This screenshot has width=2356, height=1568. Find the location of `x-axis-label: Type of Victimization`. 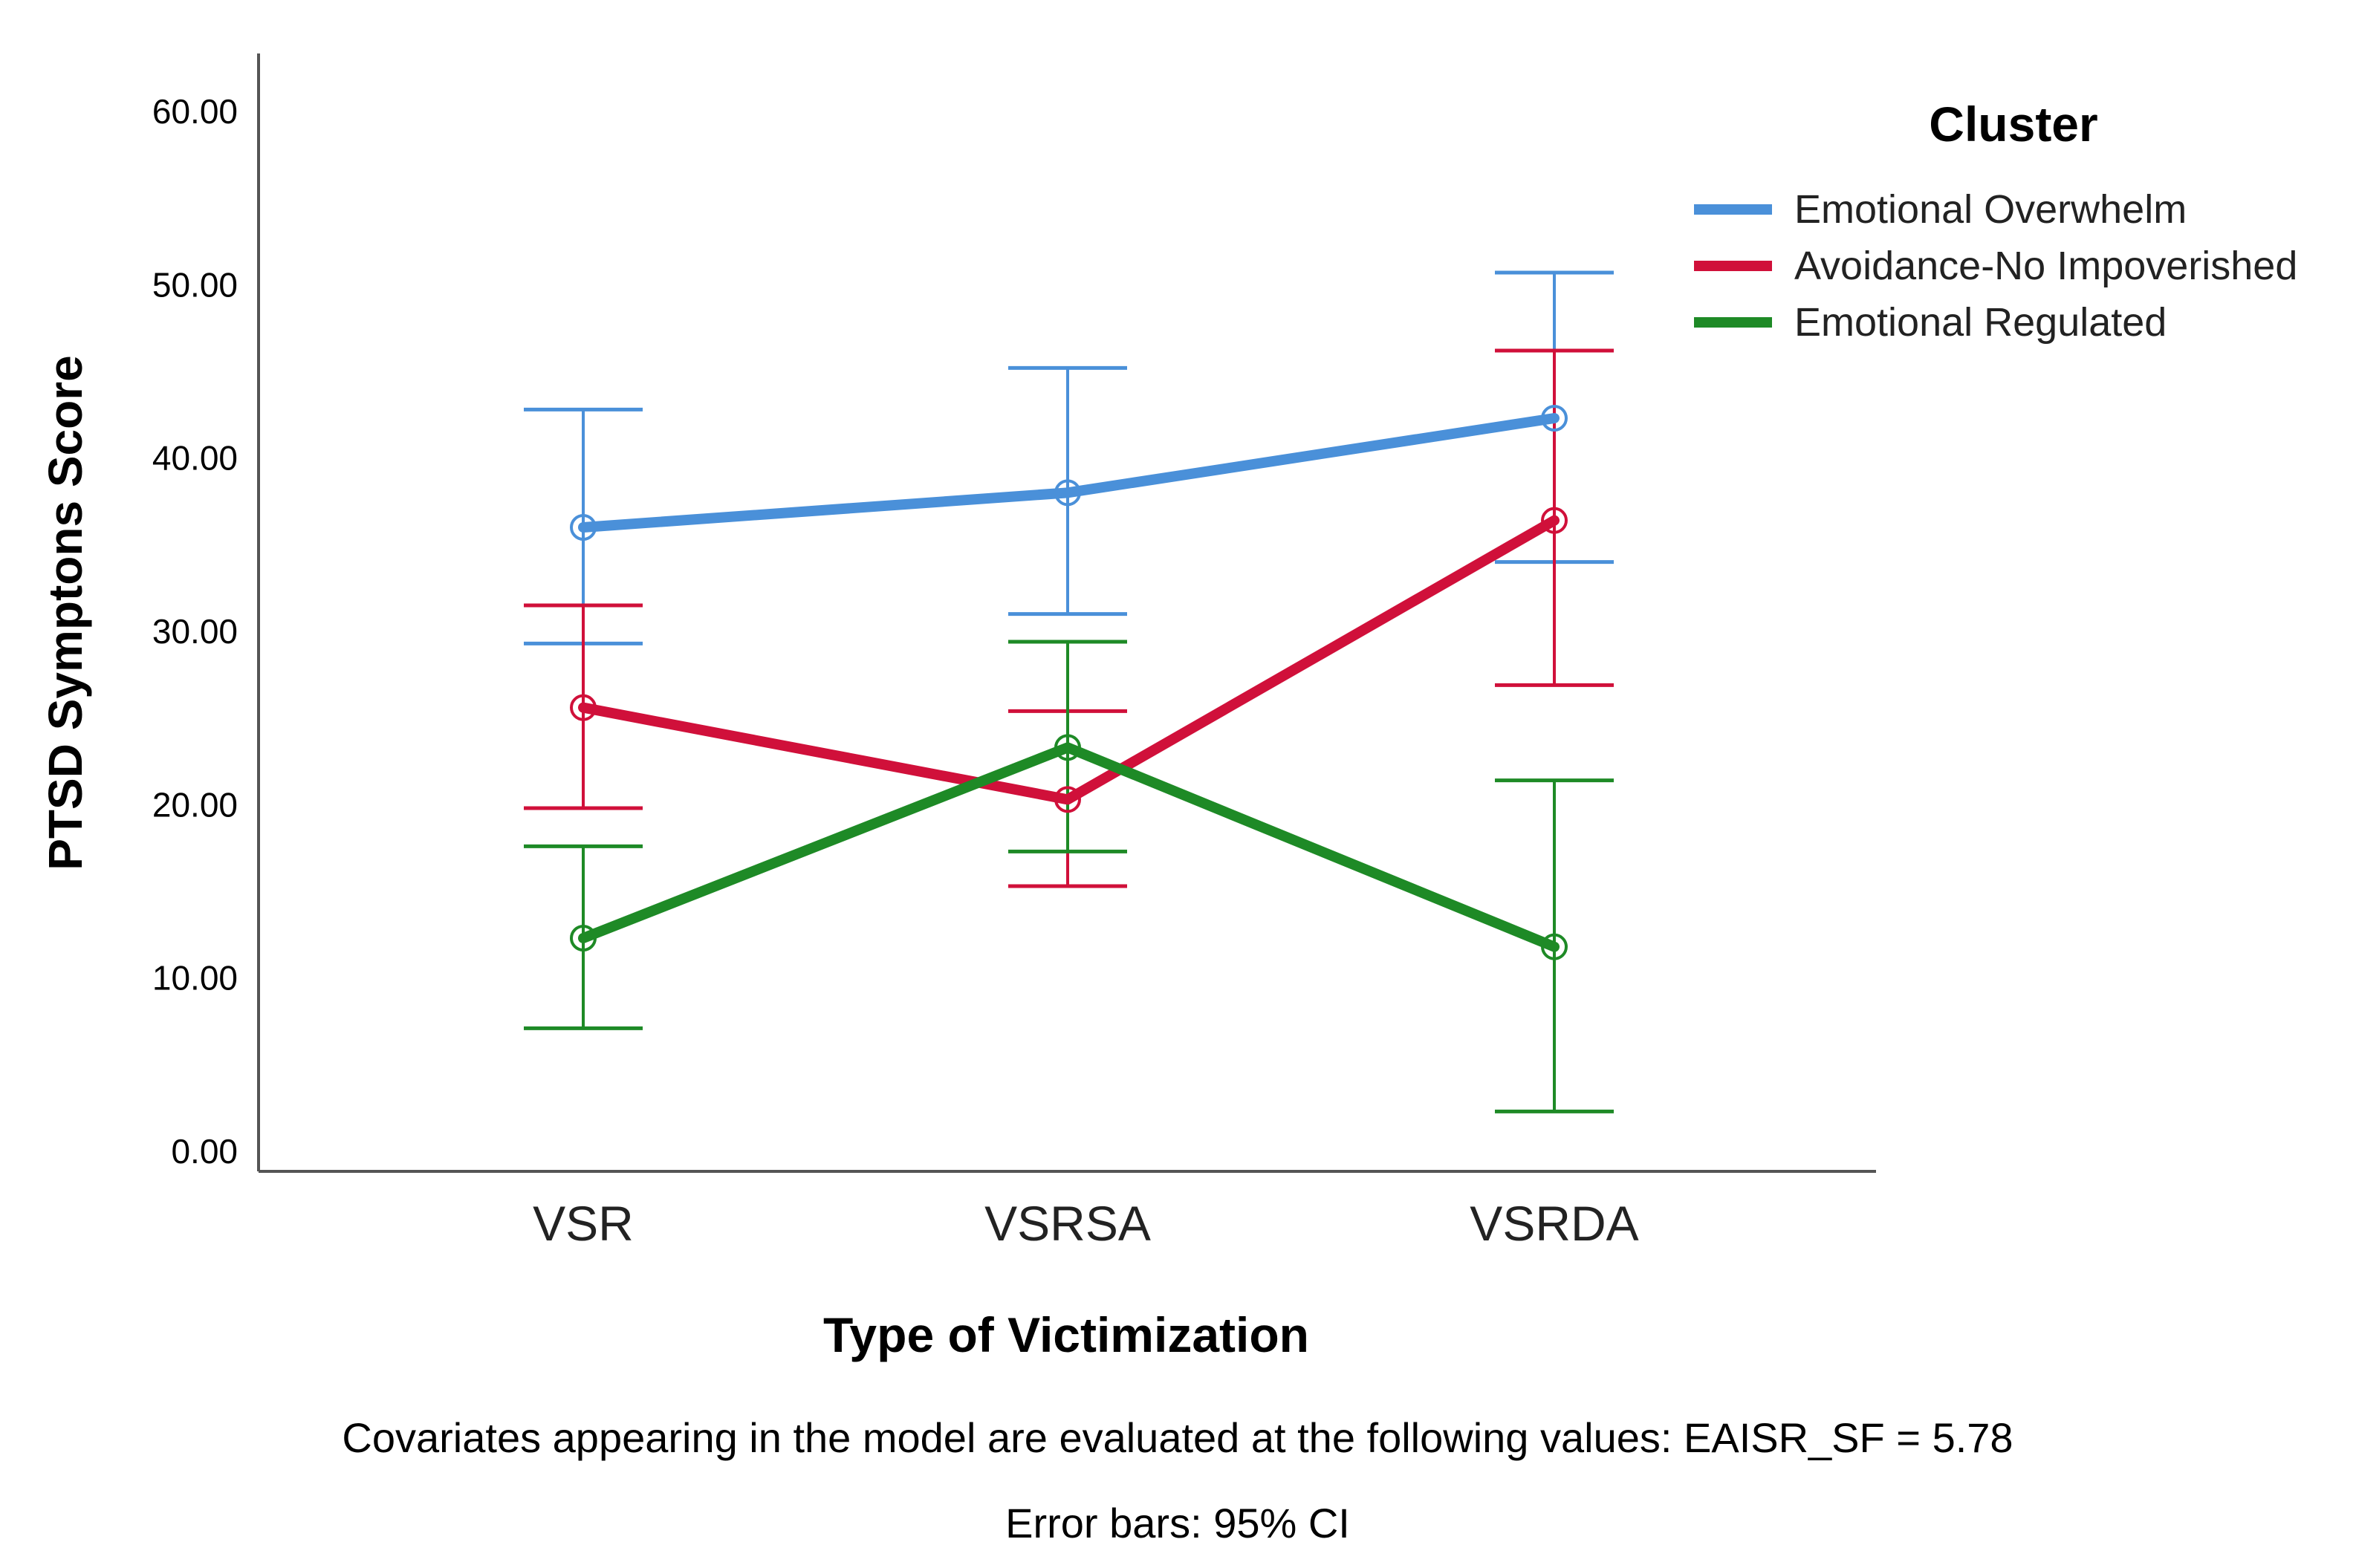

x-axis-label: Type of Victimization is located at coordinates (1066, 1335).